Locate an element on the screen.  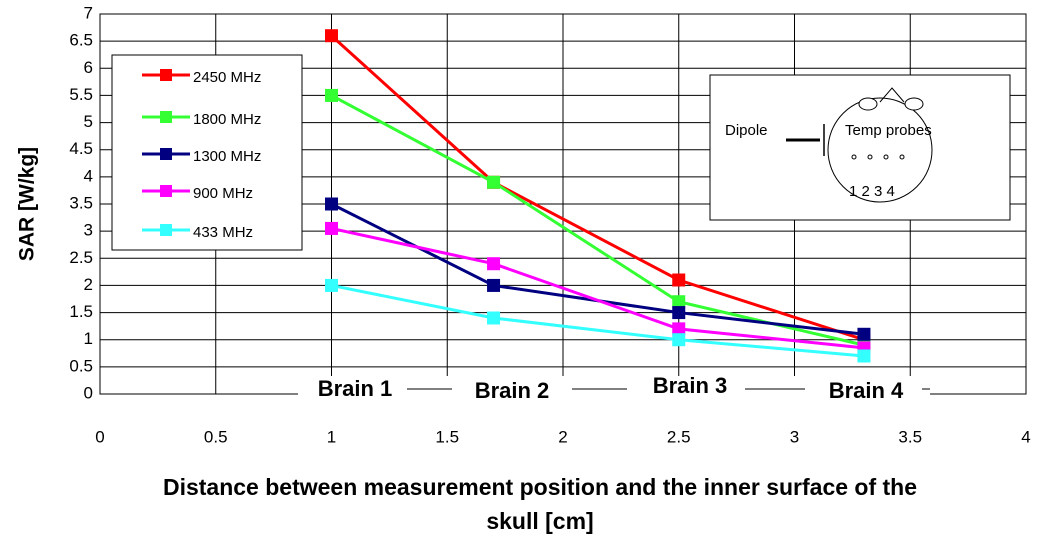
y-tick-label: 1 is located at coordinates (88, 338).